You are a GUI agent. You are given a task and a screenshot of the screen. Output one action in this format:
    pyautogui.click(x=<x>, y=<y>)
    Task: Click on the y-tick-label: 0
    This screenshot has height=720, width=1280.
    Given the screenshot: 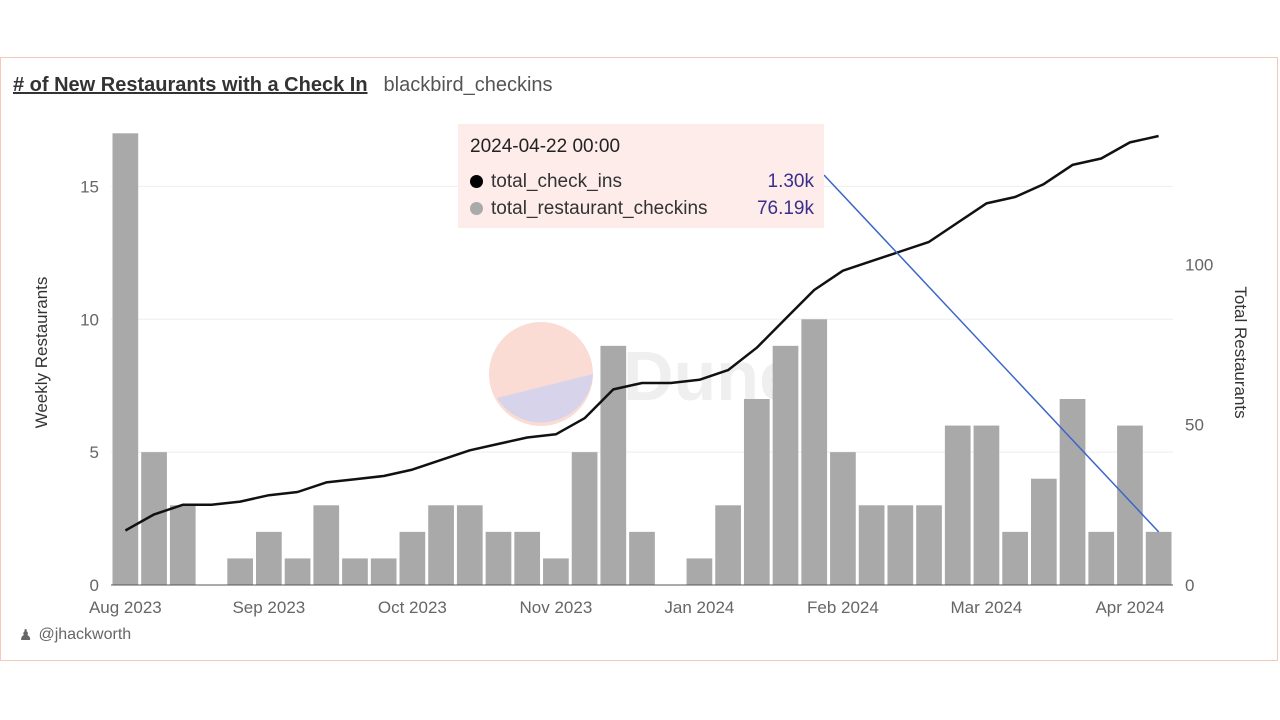 What is the action you would take?
    pyautogui.click(x=94, y=585)
    